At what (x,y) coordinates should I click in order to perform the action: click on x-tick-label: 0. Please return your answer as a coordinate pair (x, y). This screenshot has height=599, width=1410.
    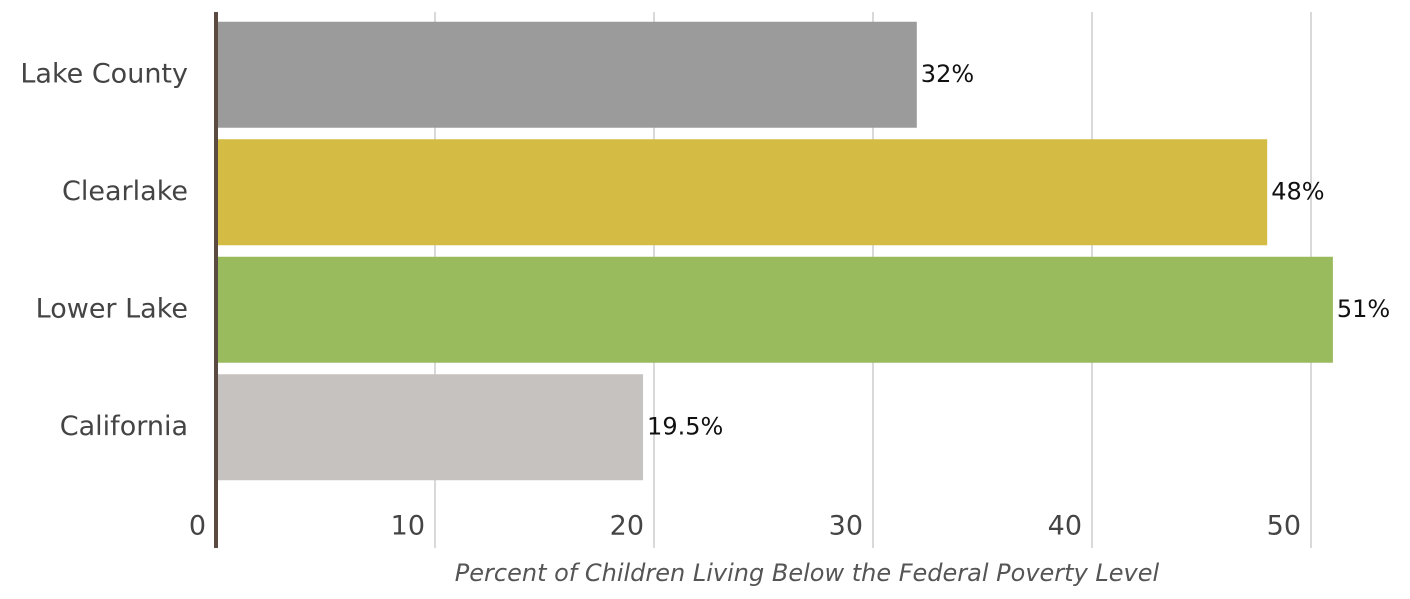
    Looking at the image, I should click on (197, 526).